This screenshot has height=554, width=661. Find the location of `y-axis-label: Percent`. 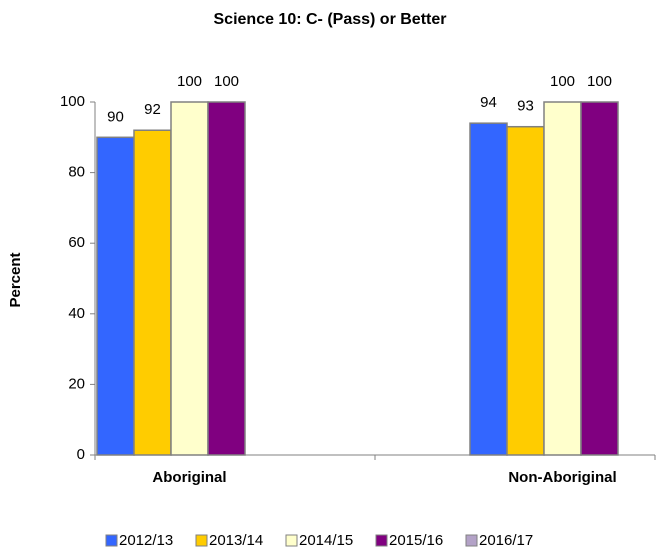

y-axis-label: Percent is located at coordinates (15, 279).